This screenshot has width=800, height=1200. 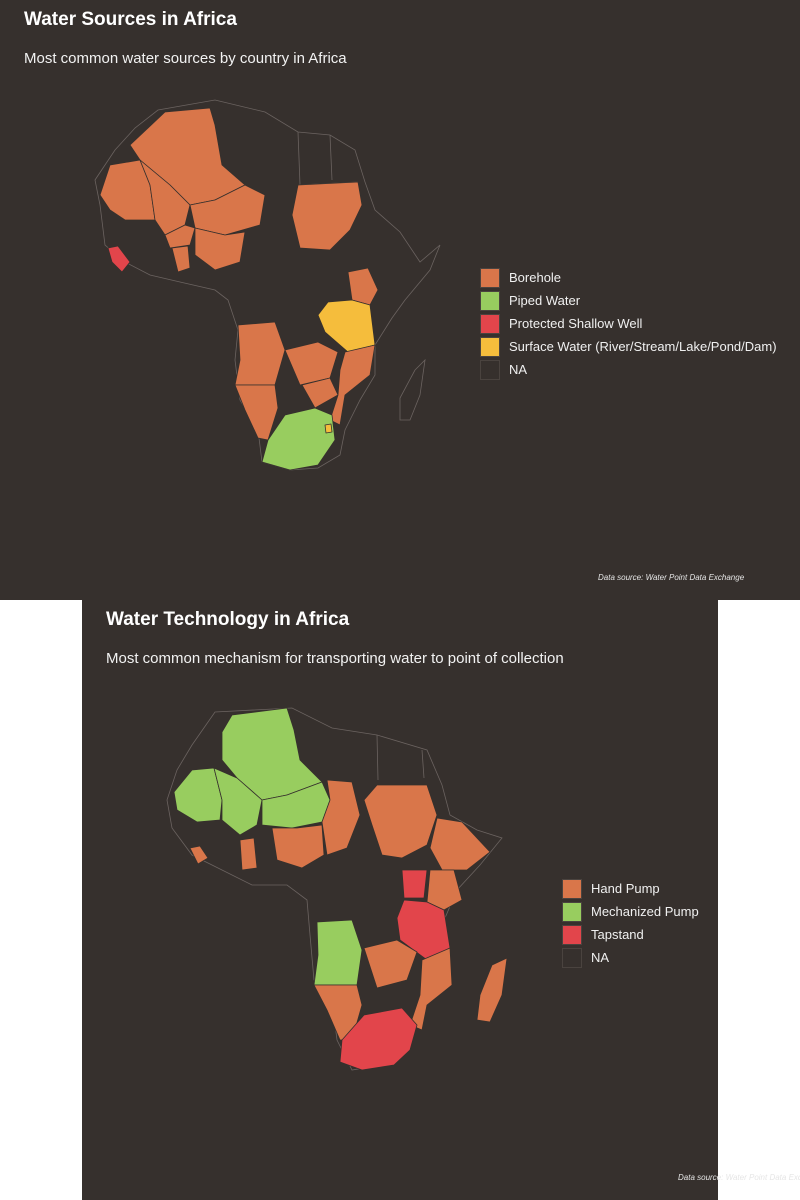 What do you see at coordinates (576, 323) in the screenshot?
I see `legend-label: Protected Shallow Well` at bounding box center [576, 323].